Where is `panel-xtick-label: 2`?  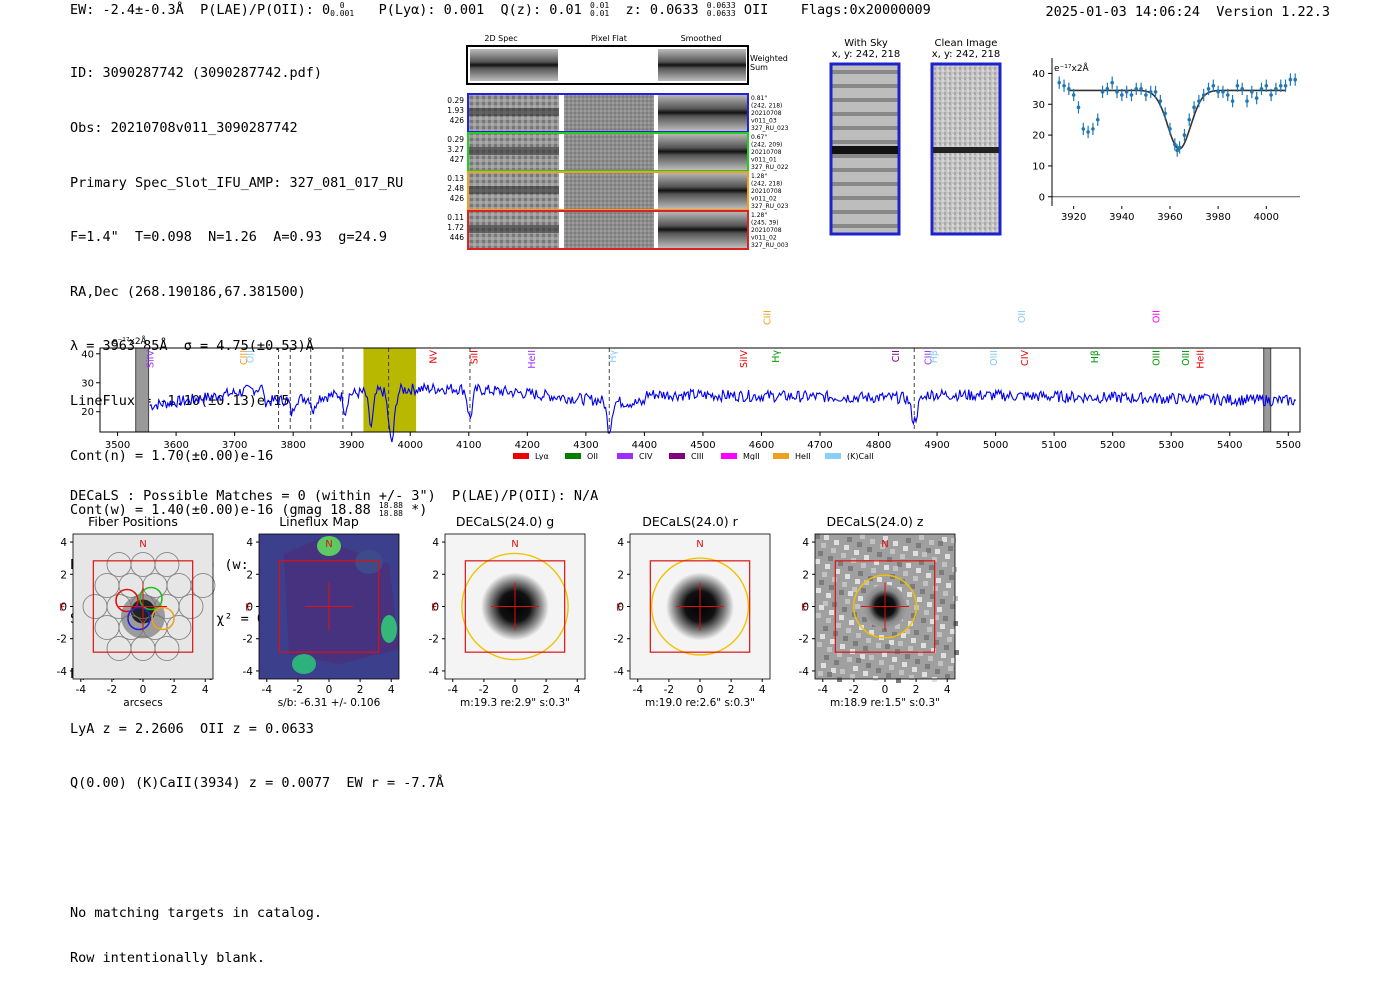
panel-xtick-label: 2 is located at coordinates (546, 690).